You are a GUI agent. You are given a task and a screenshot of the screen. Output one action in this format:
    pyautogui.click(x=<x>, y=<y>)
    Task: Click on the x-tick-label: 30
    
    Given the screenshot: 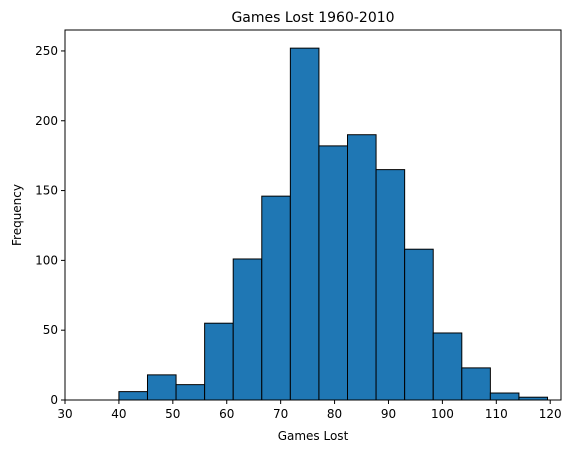 What is the action you would take?
    pyautogui.click(x=64, y=414)
    